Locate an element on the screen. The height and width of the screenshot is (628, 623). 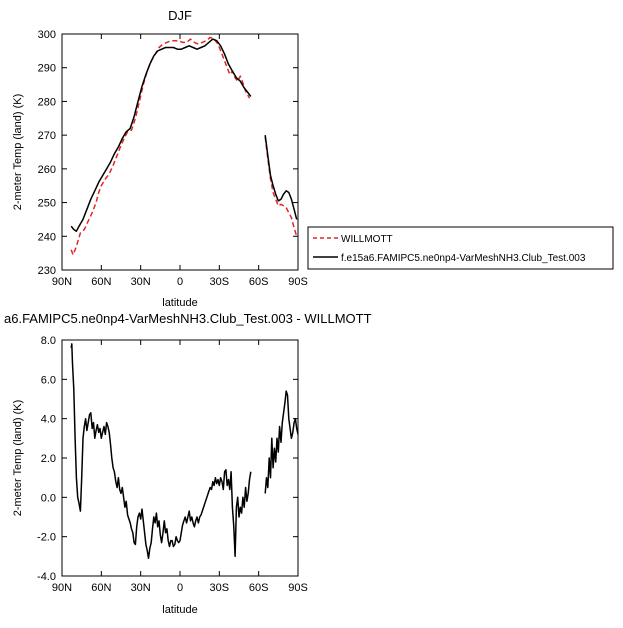
bottom-y-tick-label: 2.0 is located at coordinates (48, 459).